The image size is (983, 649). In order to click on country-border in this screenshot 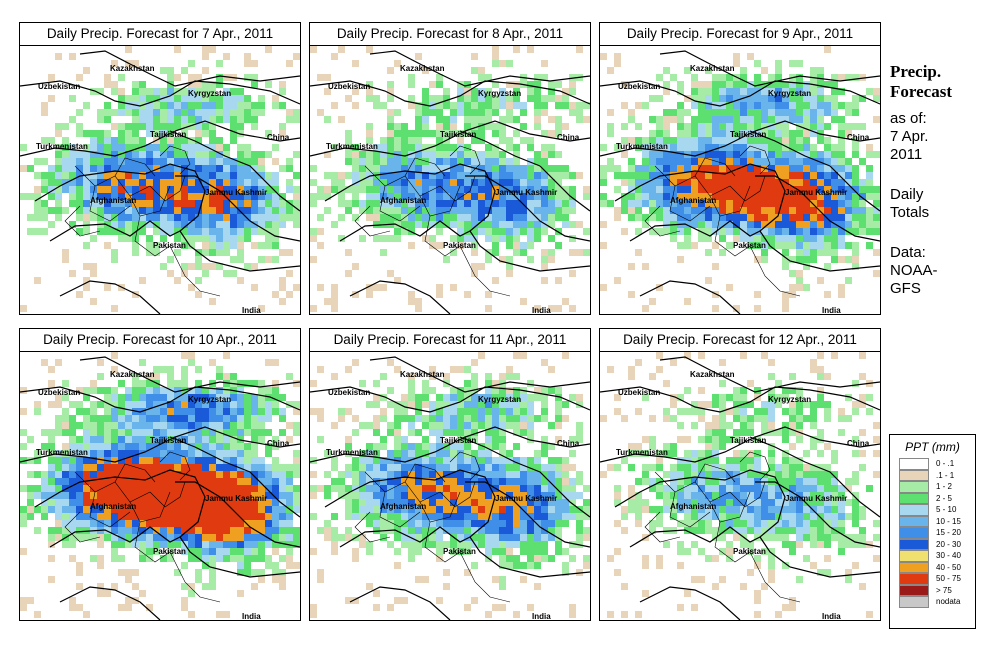, I will do `click(400, 297)`.